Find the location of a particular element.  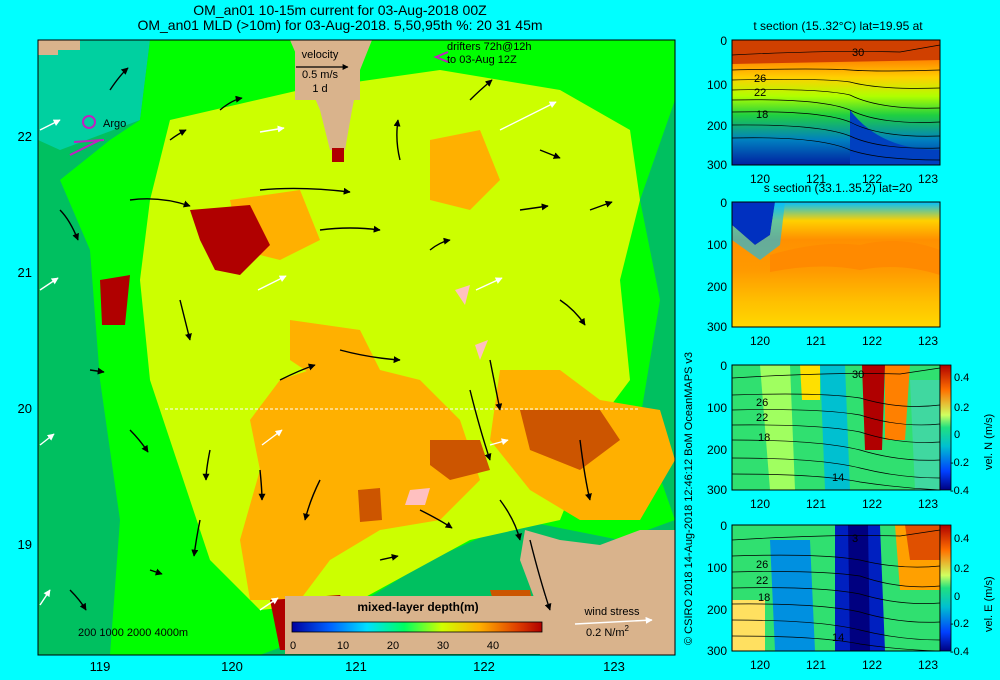

map-y-tick: 22 is located at coordinates (25, 136).